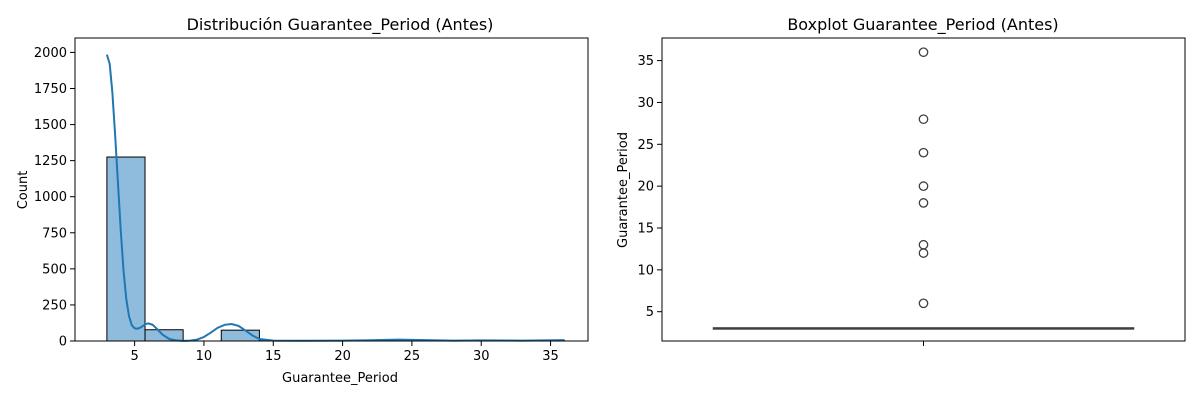 This screenshot has width=1200, height=400. Describe the element at coordinates (645, 103) in the screenshot. I see `boxplot-y-tick-label: 30` at that location.